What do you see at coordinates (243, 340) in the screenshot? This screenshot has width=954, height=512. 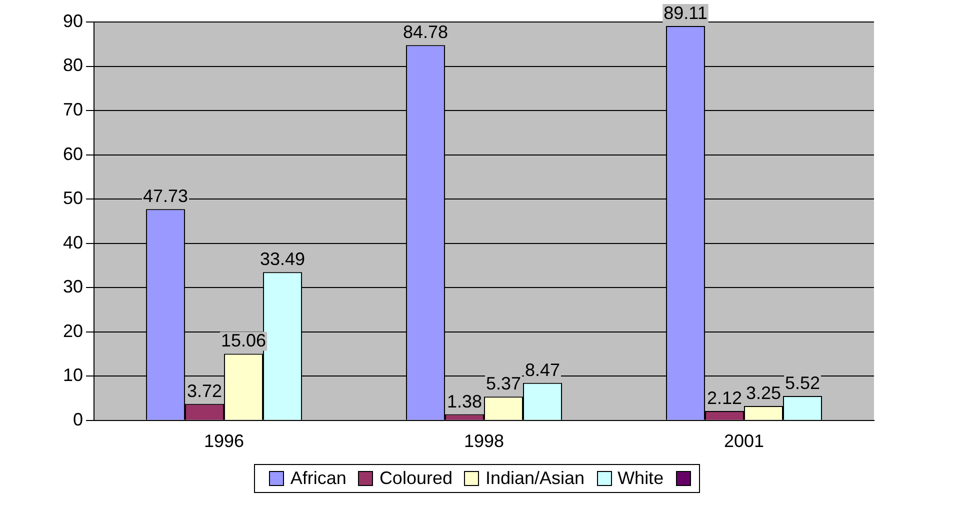 I see `data-label: 15.06` at bounding box center [243, 340].